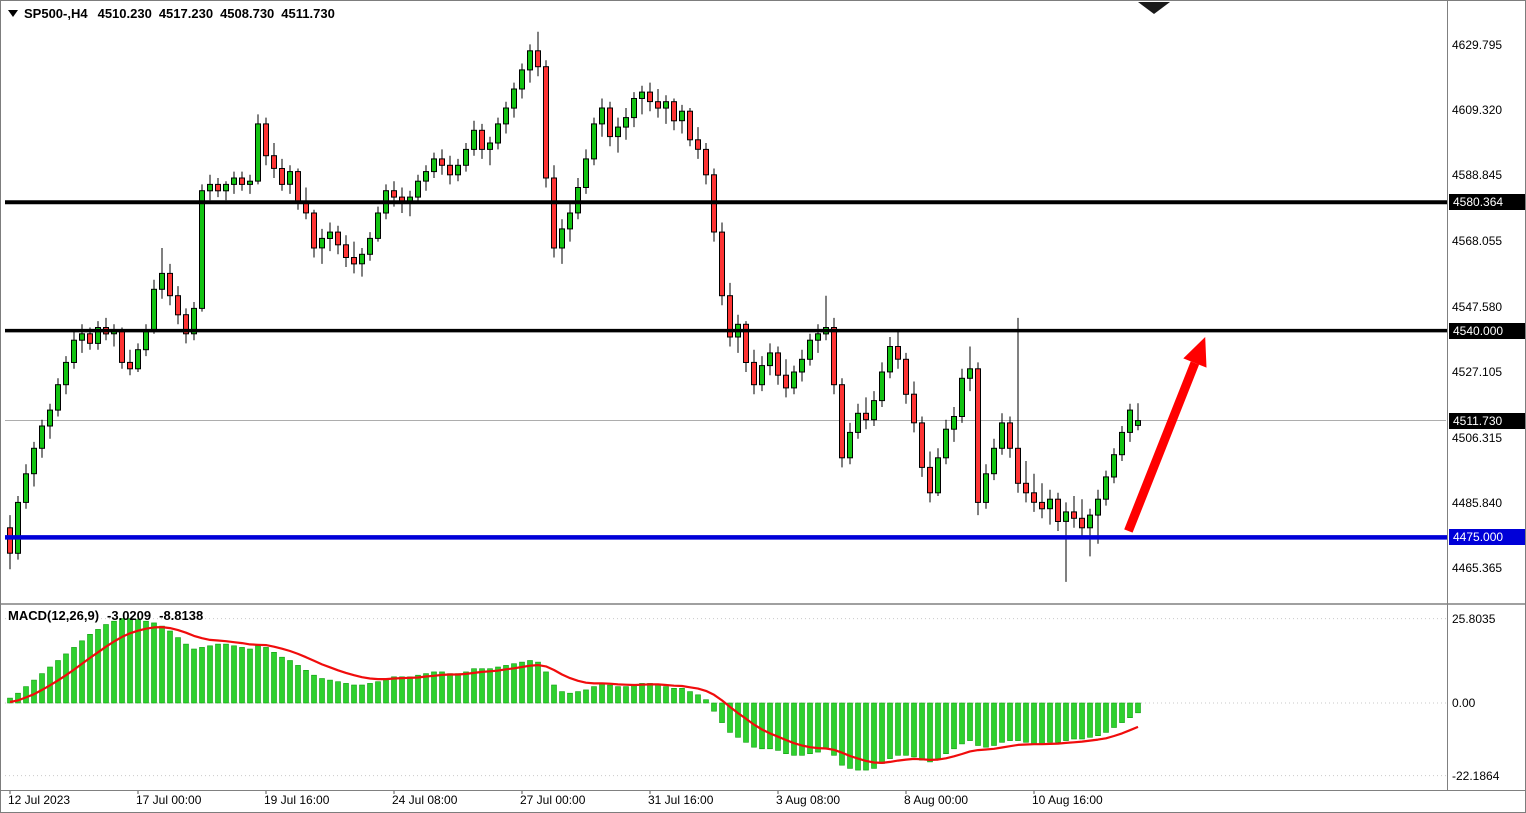 The height and width of the screenshot is (813, 1526). Describe the element at coordinates (553, 800) in the screenshot. I see `time-axis-label: 27 Jul 00:00` at that location.